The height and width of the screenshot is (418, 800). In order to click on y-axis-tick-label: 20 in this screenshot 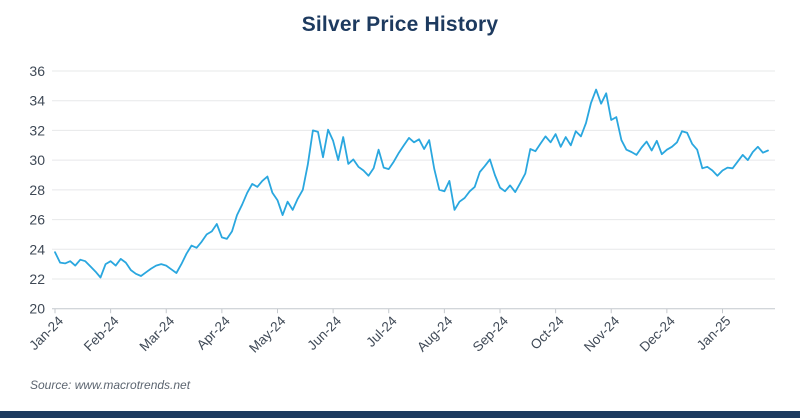, I will do `click(37, 309)`.